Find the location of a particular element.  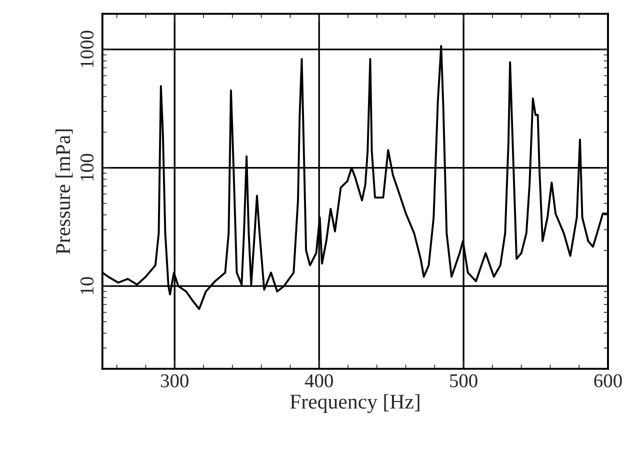

y-axis-title: Pressure [mPa] is located at coordinates (64, 192).